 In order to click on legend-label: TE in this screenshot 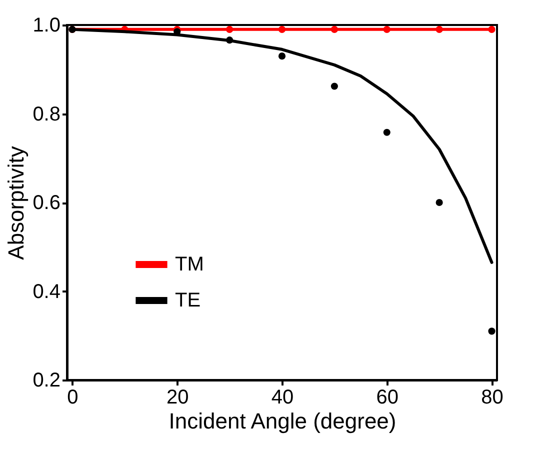, I will do `click(188, 301)`.